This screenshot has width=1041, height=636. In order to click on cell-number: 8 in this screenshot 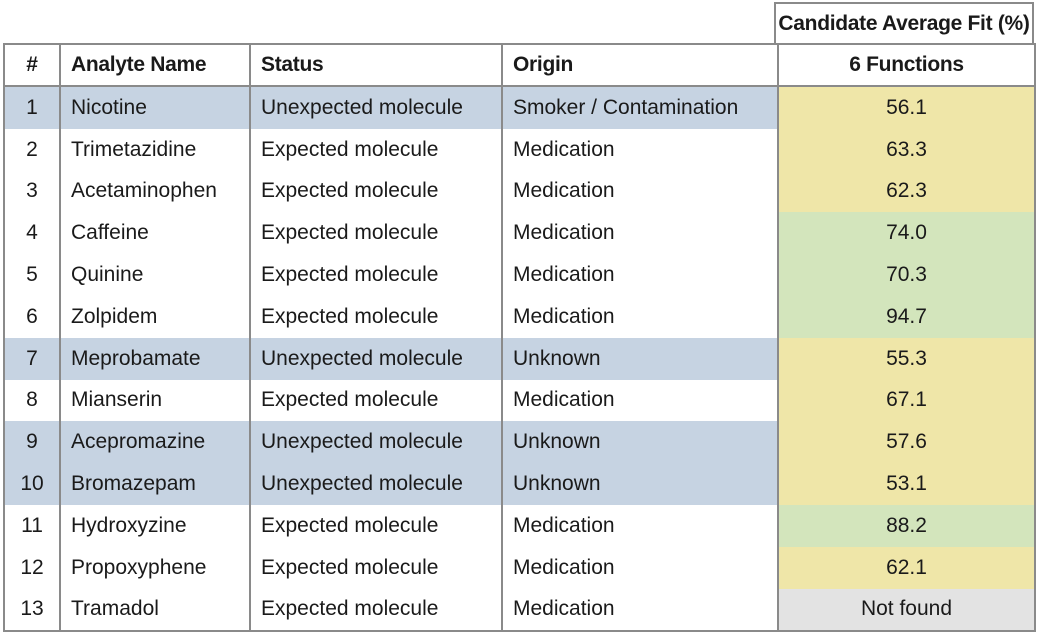, I will do `click(32, 400)`.